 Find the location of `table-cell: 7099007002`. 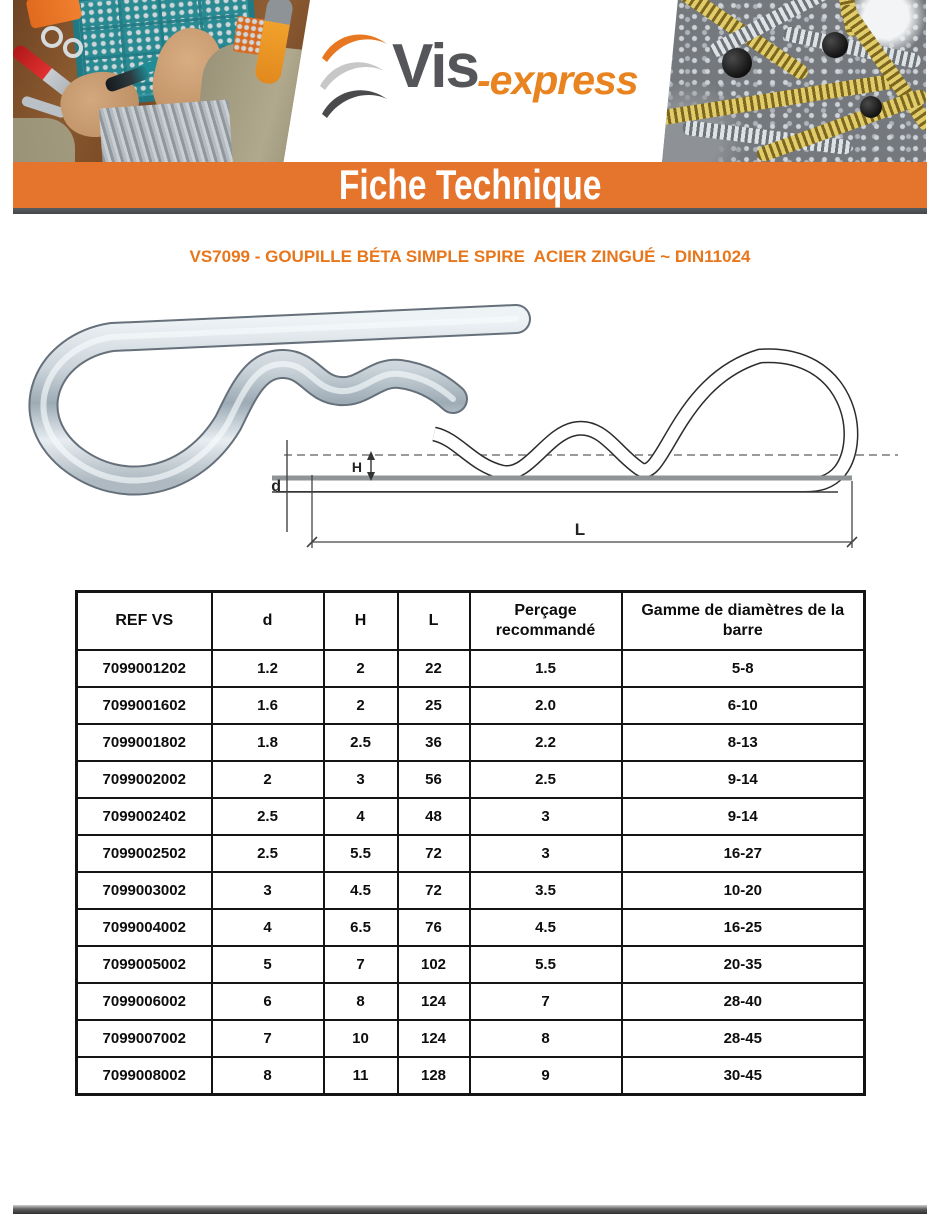

table-cell: 7099007002 is located at coordinates (144, 1038).